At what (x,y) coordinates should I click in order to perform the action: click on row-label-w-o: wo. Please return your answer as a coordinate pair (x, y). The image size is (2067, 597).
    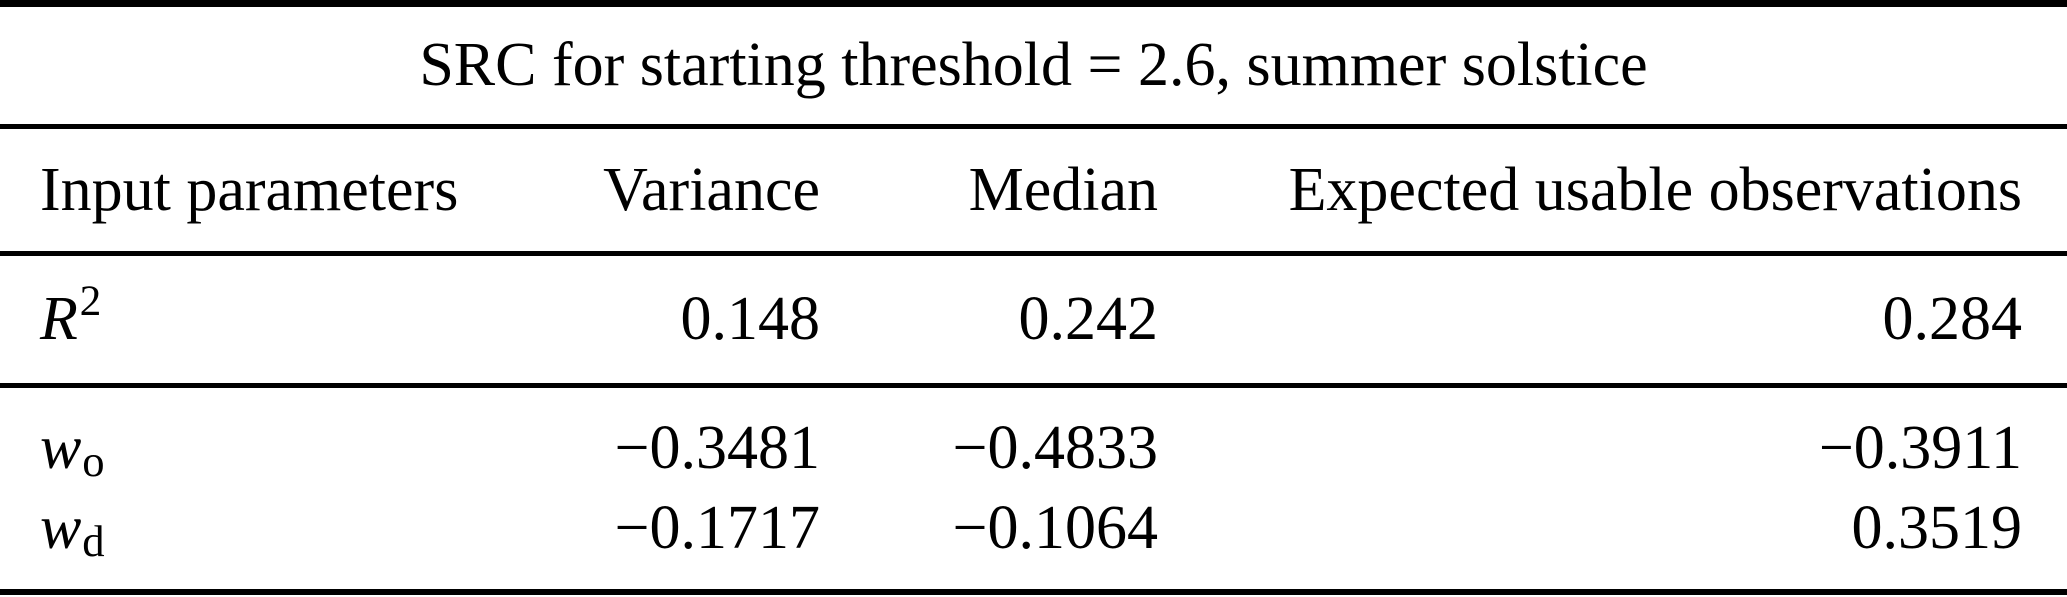
    Looking at the image, I should click on (280, 450).